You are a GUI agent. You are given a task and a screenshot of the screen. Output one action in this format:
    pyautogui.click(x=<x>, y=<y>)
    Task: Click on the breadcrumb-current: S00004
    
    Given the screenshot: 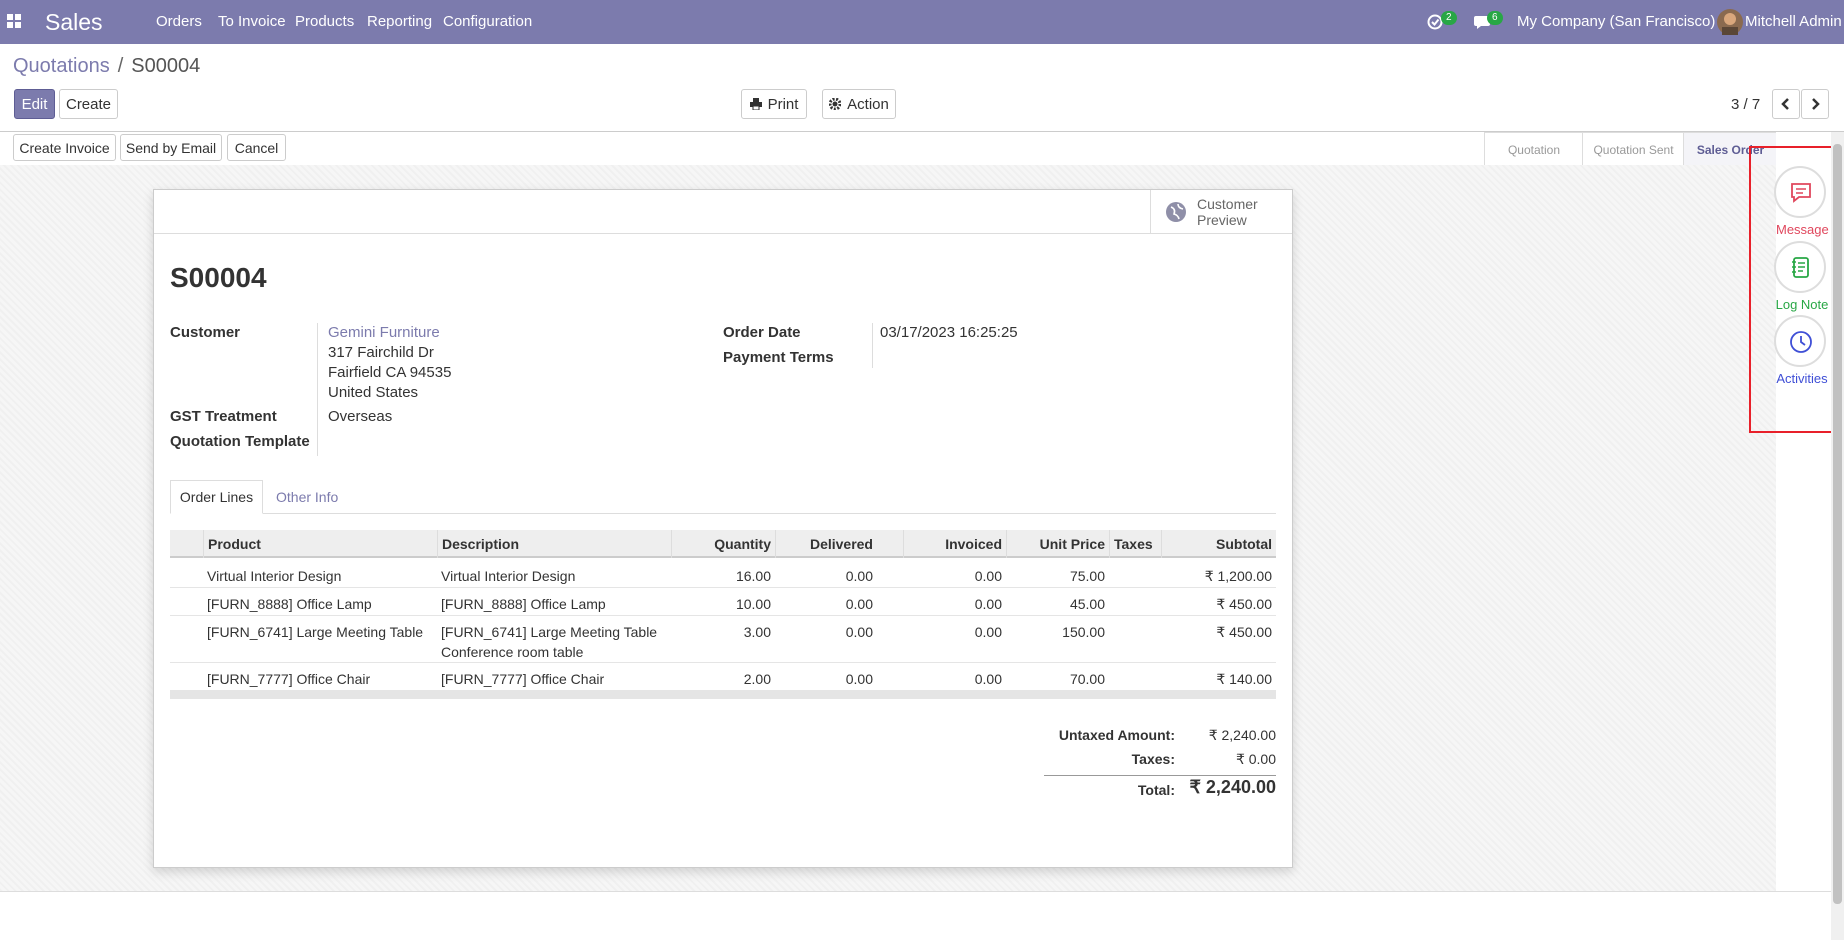 What is the action you would take?
    pyautogui.click(x=166, y=66)
    